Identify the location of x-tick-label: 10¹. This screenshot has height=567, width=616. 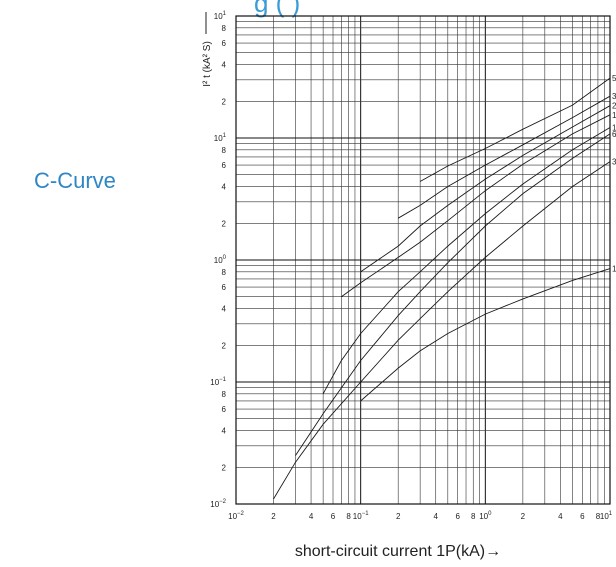
(606, 516).